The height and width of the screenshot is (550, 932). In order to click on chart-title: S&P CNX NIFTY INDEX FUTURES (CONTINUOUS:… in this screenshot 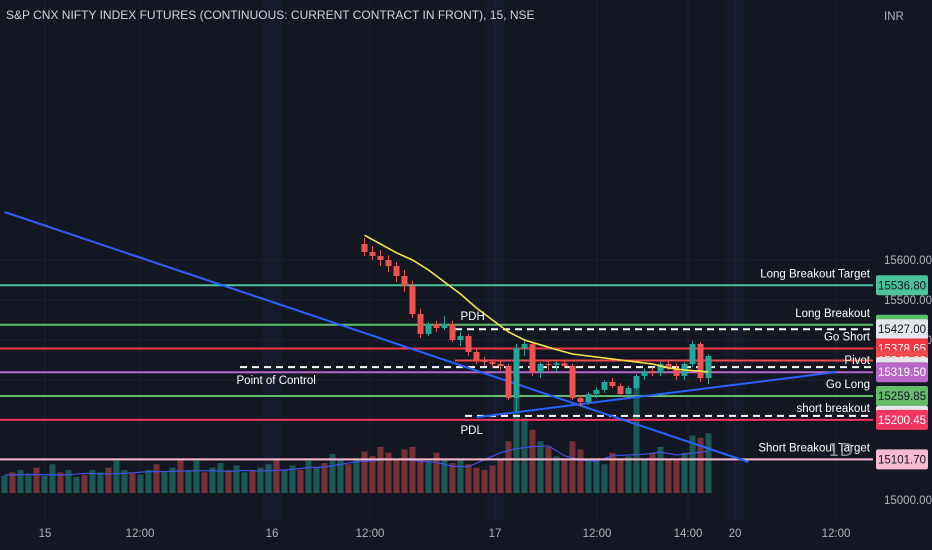, I will do `click(270, 15)`.